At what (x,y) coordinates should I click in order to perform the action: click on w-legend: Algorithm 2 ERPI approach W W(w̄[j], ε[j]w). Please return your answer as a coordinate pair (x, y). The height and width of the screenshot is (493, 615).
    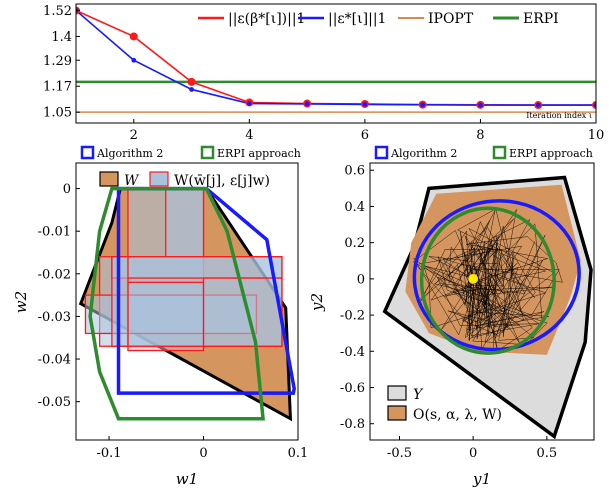
    Looking at the image, I should click on (190, 167).